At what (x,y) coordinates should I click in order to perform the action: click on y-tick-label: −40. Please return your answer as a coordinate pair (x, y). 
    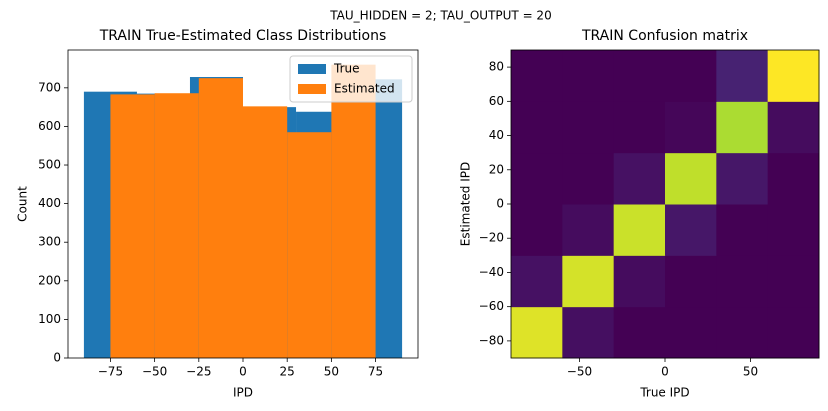
    Looking at the image, I should click on (491, 272).